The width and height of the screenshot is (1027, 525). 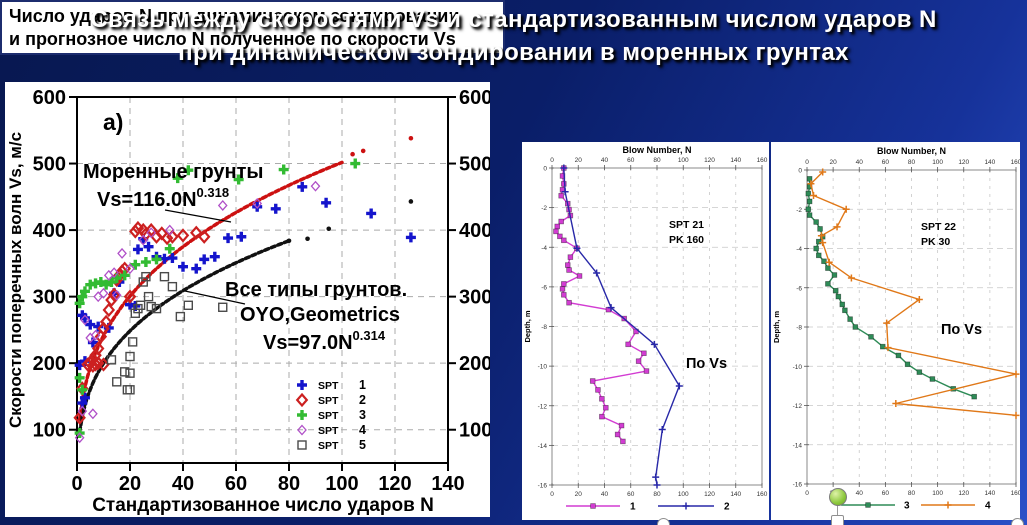 I want to click on svg-text: -14, so click(x=798, y=445).